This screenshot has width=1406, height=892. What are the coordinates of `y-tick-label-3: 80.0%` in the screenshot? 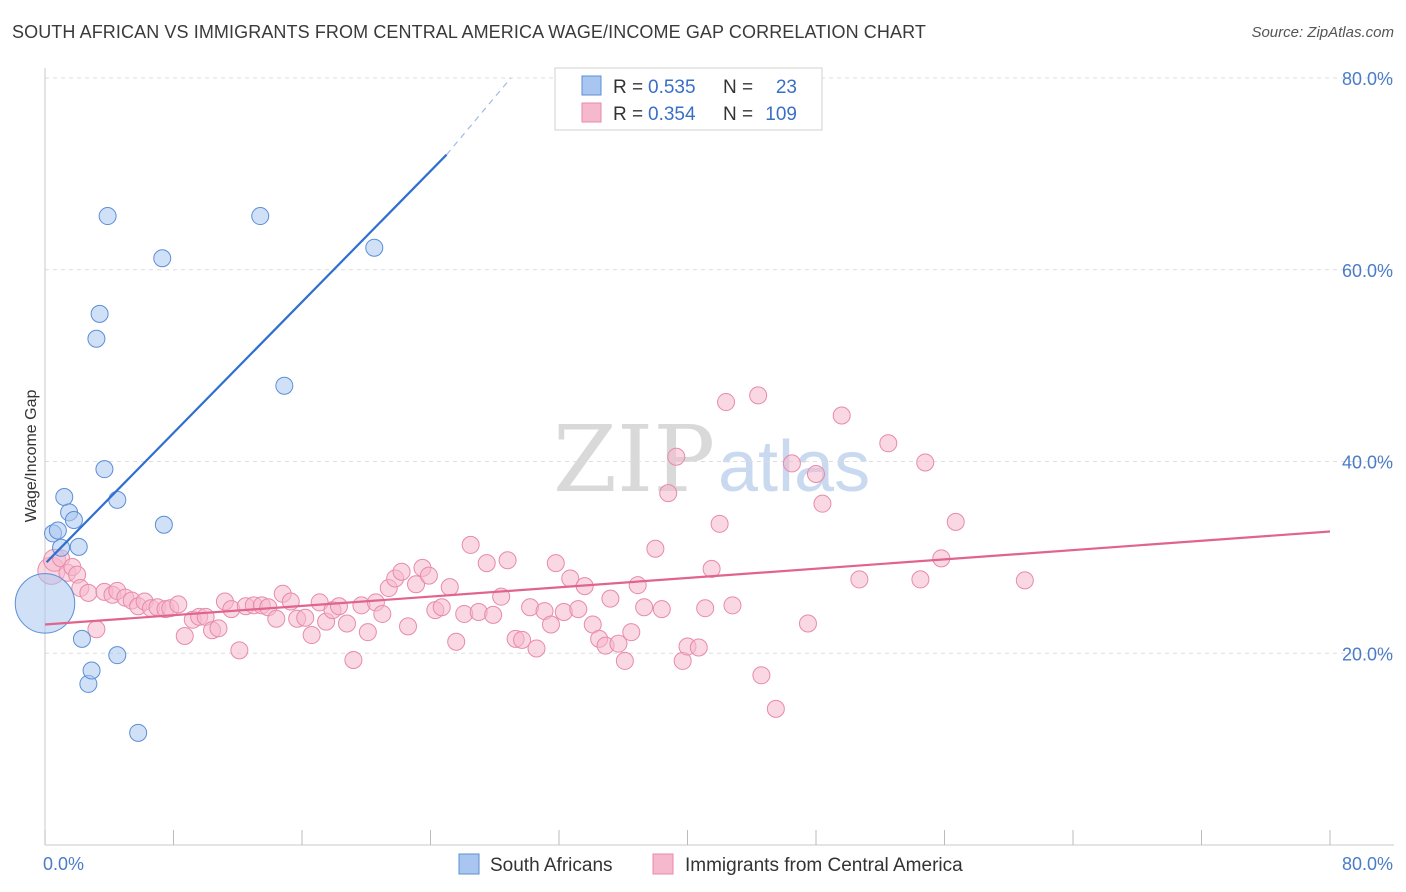 It's located at (1367, 79).